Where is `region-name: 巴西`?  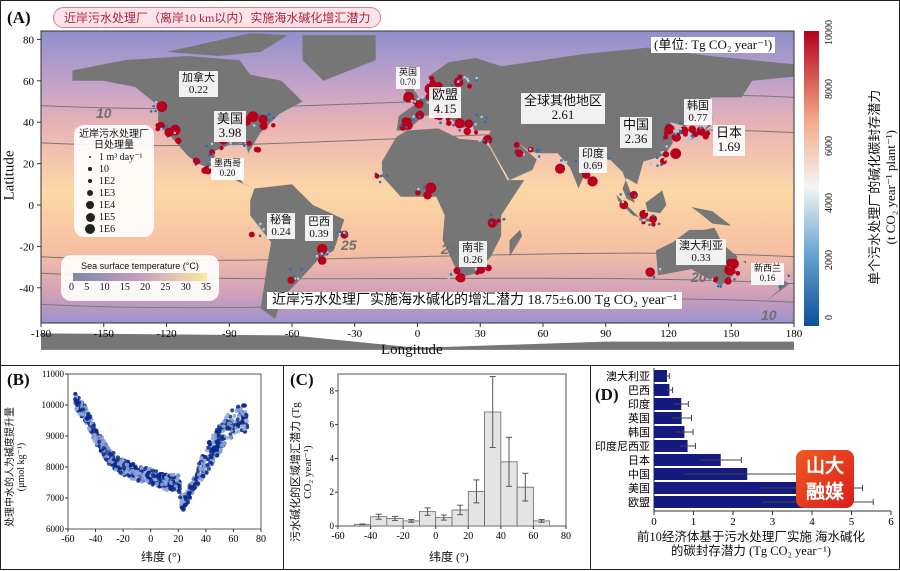 region-name: 巴西 is located at coordinates (319, 222).